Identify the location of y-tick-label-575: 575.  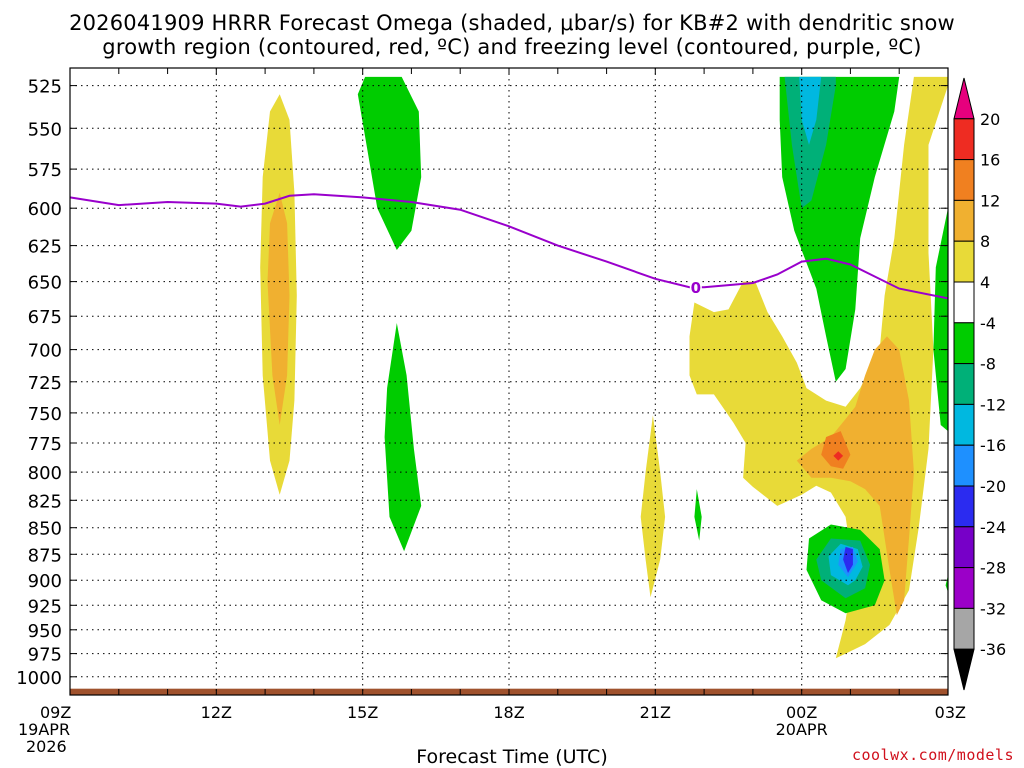
(45, 170).